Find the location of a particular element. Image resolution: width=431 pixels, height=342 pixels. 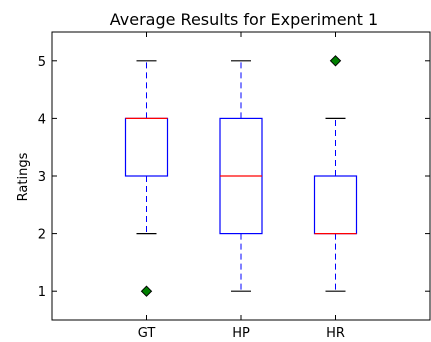

y-tick-label: 3 is located at coordinates (42, 177).